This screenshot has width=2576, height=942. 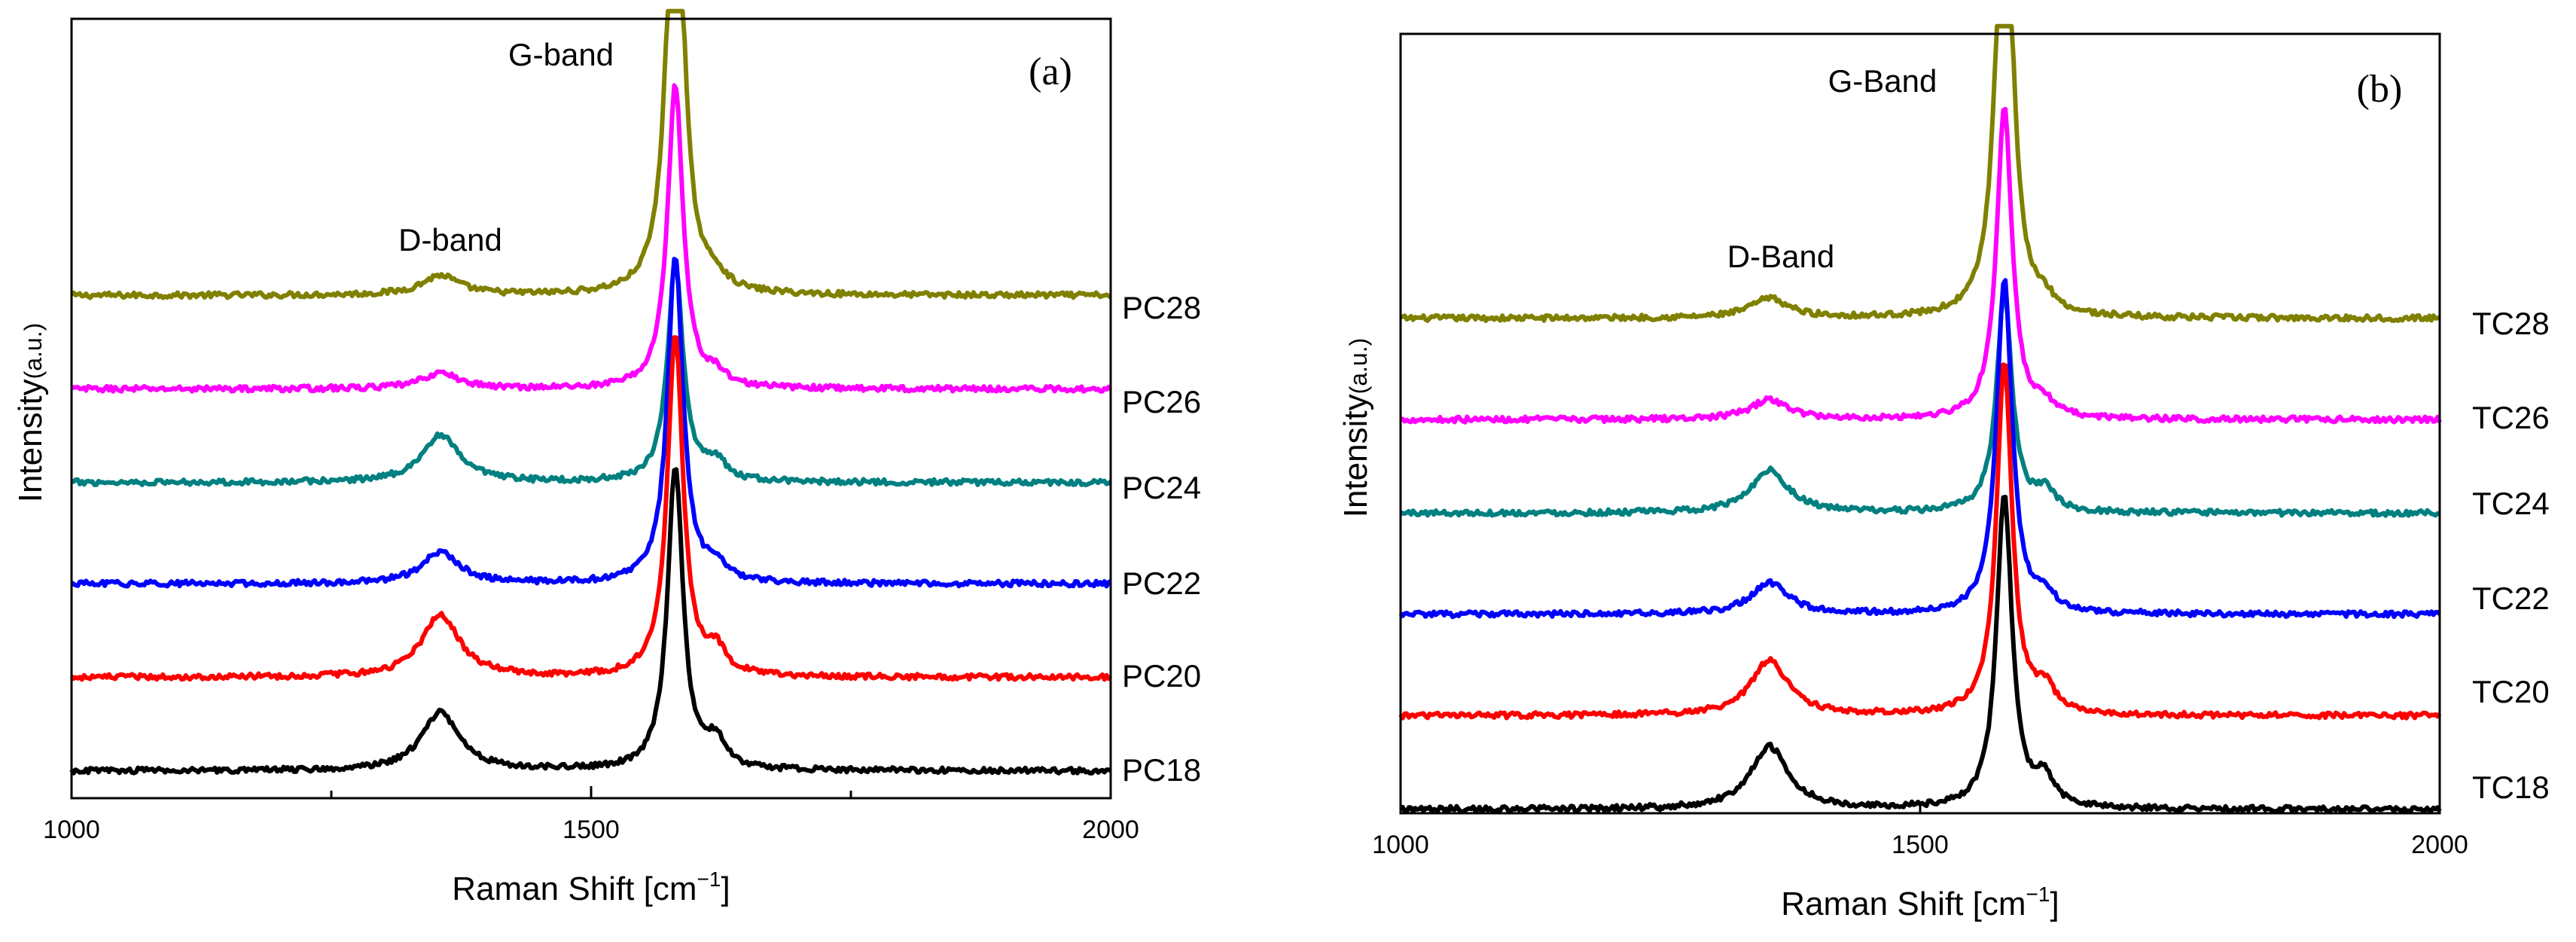 What do you see at coordinates (1161, 583) in the screenshot?
I see `panel-a-series-pc22-label: PC22` at bounding box center [1161, 583].